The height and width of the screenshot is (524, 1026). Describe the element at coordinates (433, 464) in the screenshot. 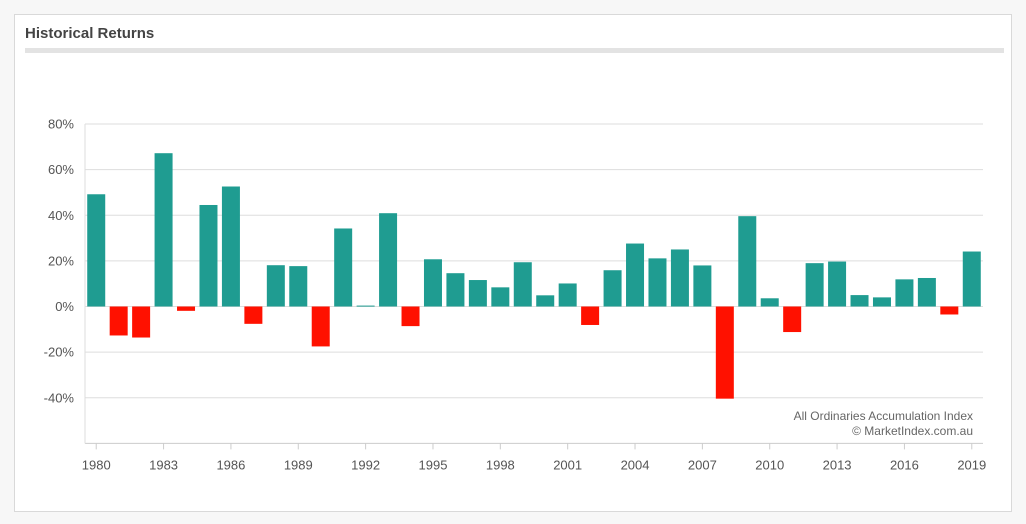

I see `x-tick-label: 1995` at that location.